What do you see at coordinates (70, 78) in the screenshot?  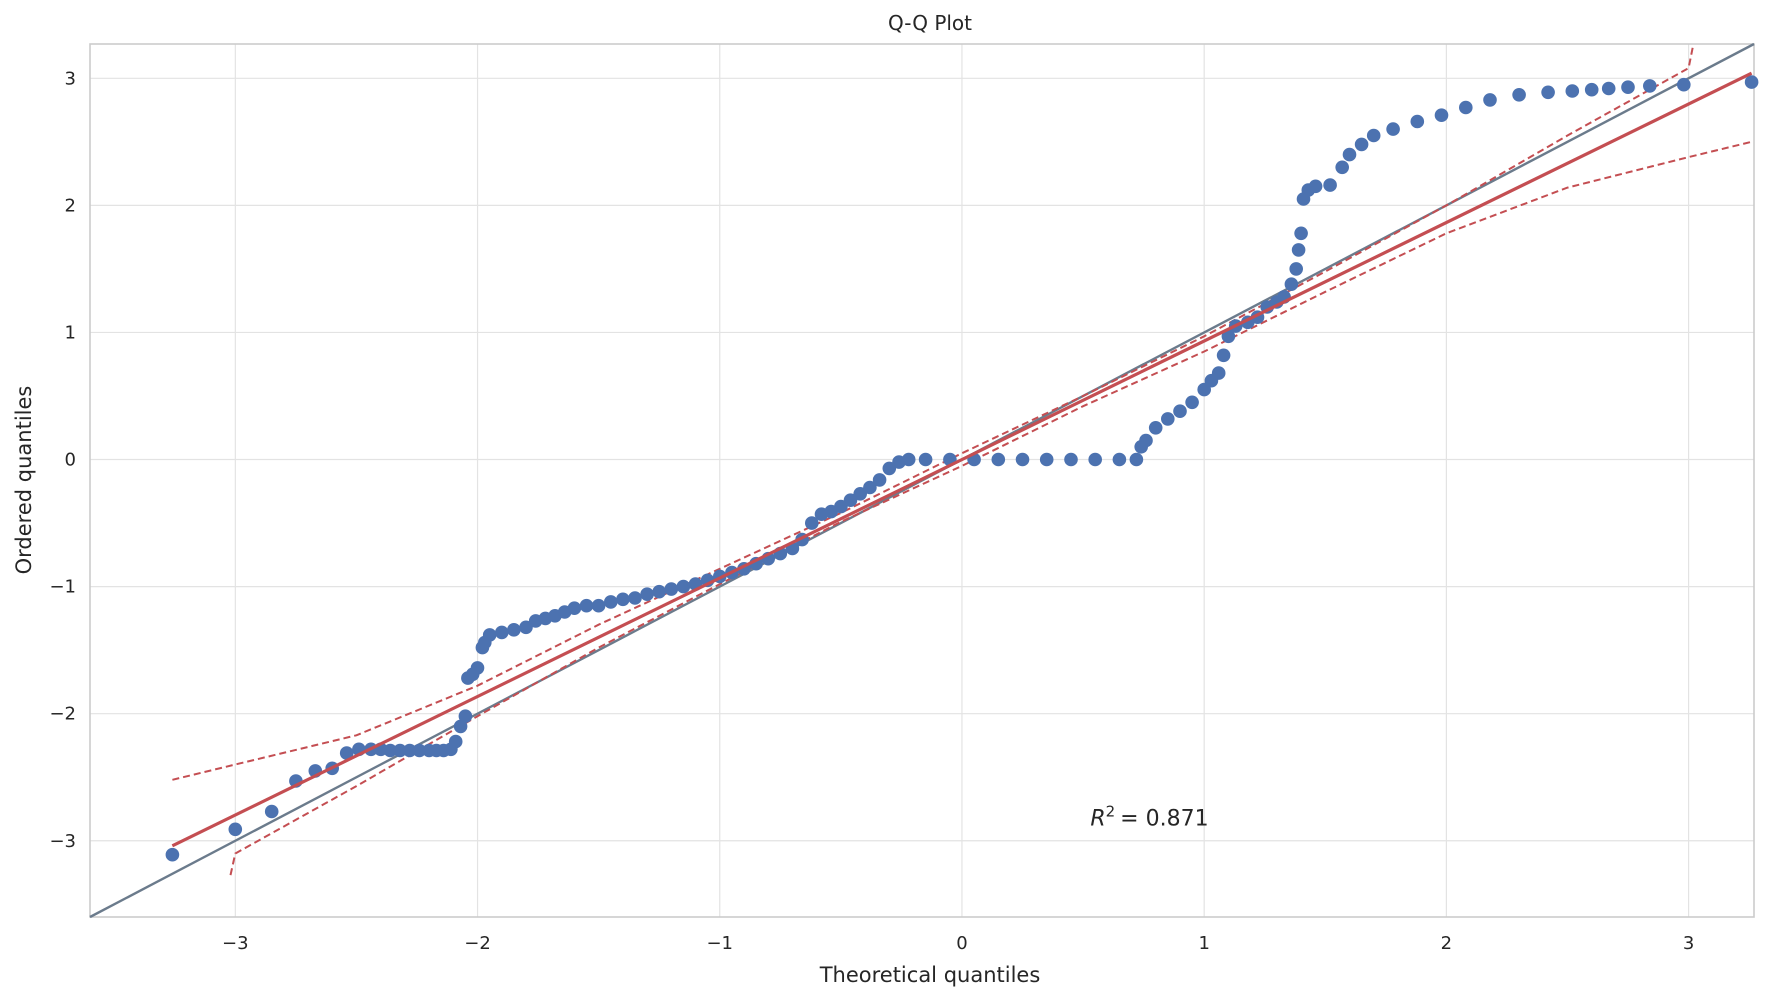 I see `y-tick-label: 3` at bounding box center [70, 78].